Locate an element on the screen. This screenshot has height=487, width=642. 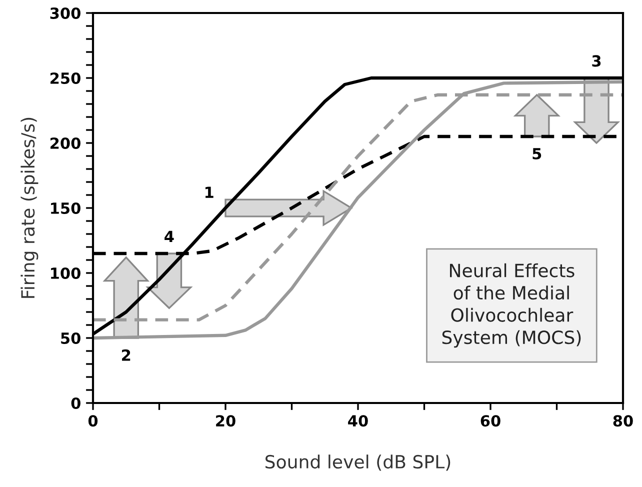
y-tick-label: 200 is located at coordinates (65, 143).